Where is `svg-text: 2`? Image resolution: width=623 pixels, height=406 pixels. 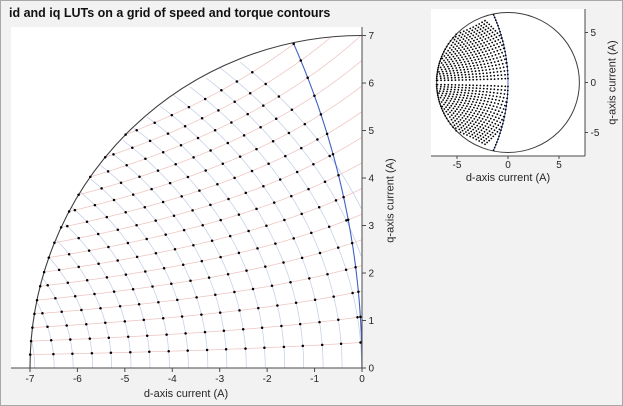
svg-text: 2 is located at coordinates (372, 274).